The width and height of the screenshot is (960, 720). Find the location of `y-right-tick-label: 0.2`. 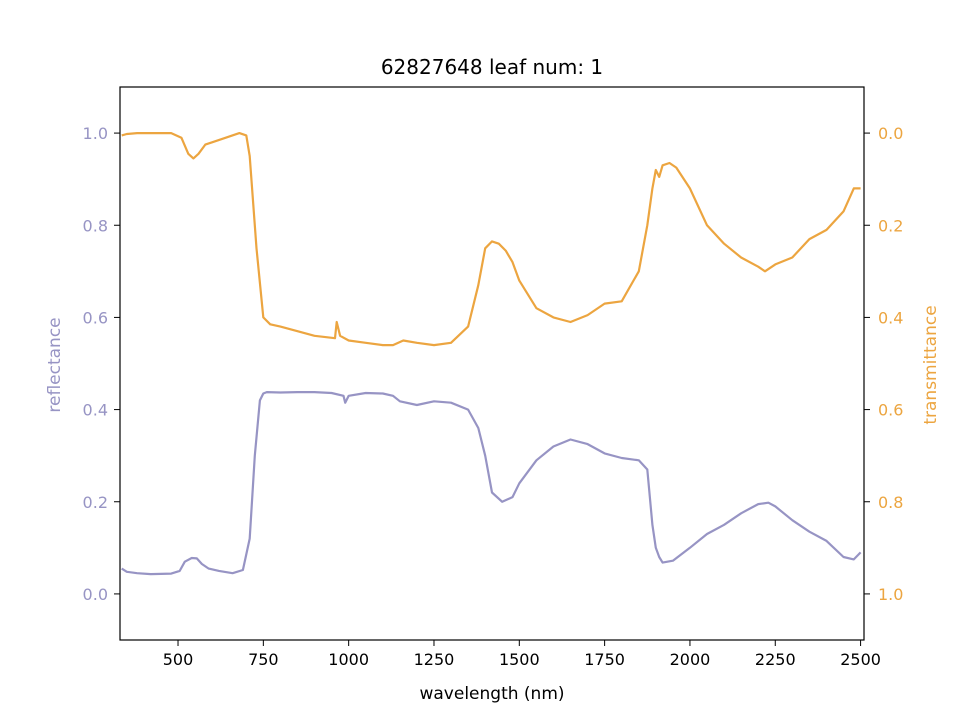

y-right-tick-label: 0.2 is located at coordinates (890, 225).